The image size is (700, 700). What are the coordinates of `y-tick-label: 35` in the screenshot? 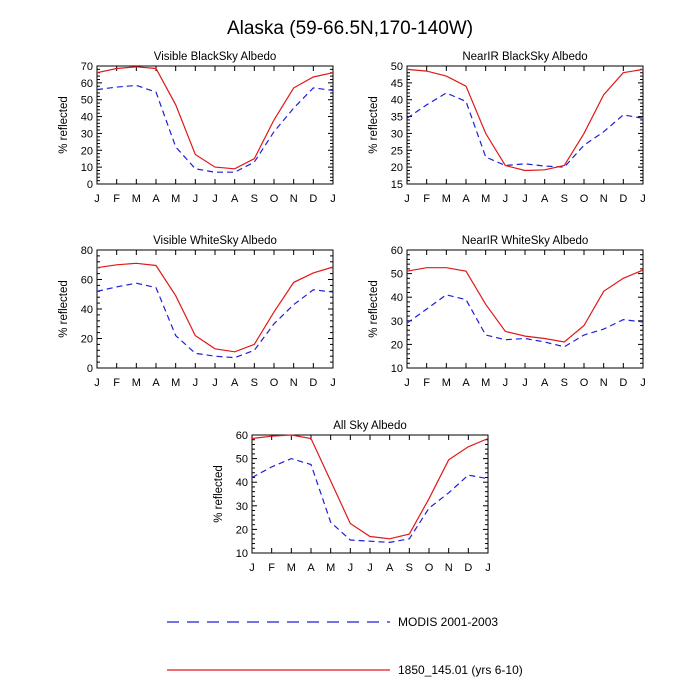 It's located at (397, 118).